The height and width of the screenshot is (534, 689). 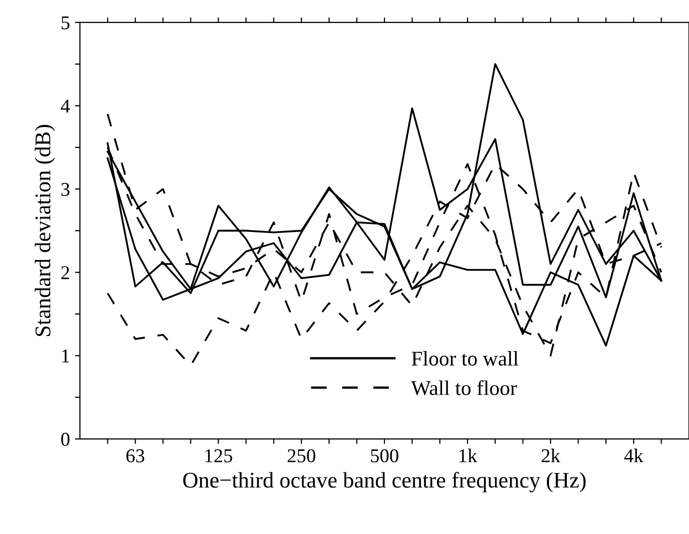 What do you see at coordinates (65, 189) in the screenshot?
I see `y-tick-label: 3` at bounding box center [65, 189].